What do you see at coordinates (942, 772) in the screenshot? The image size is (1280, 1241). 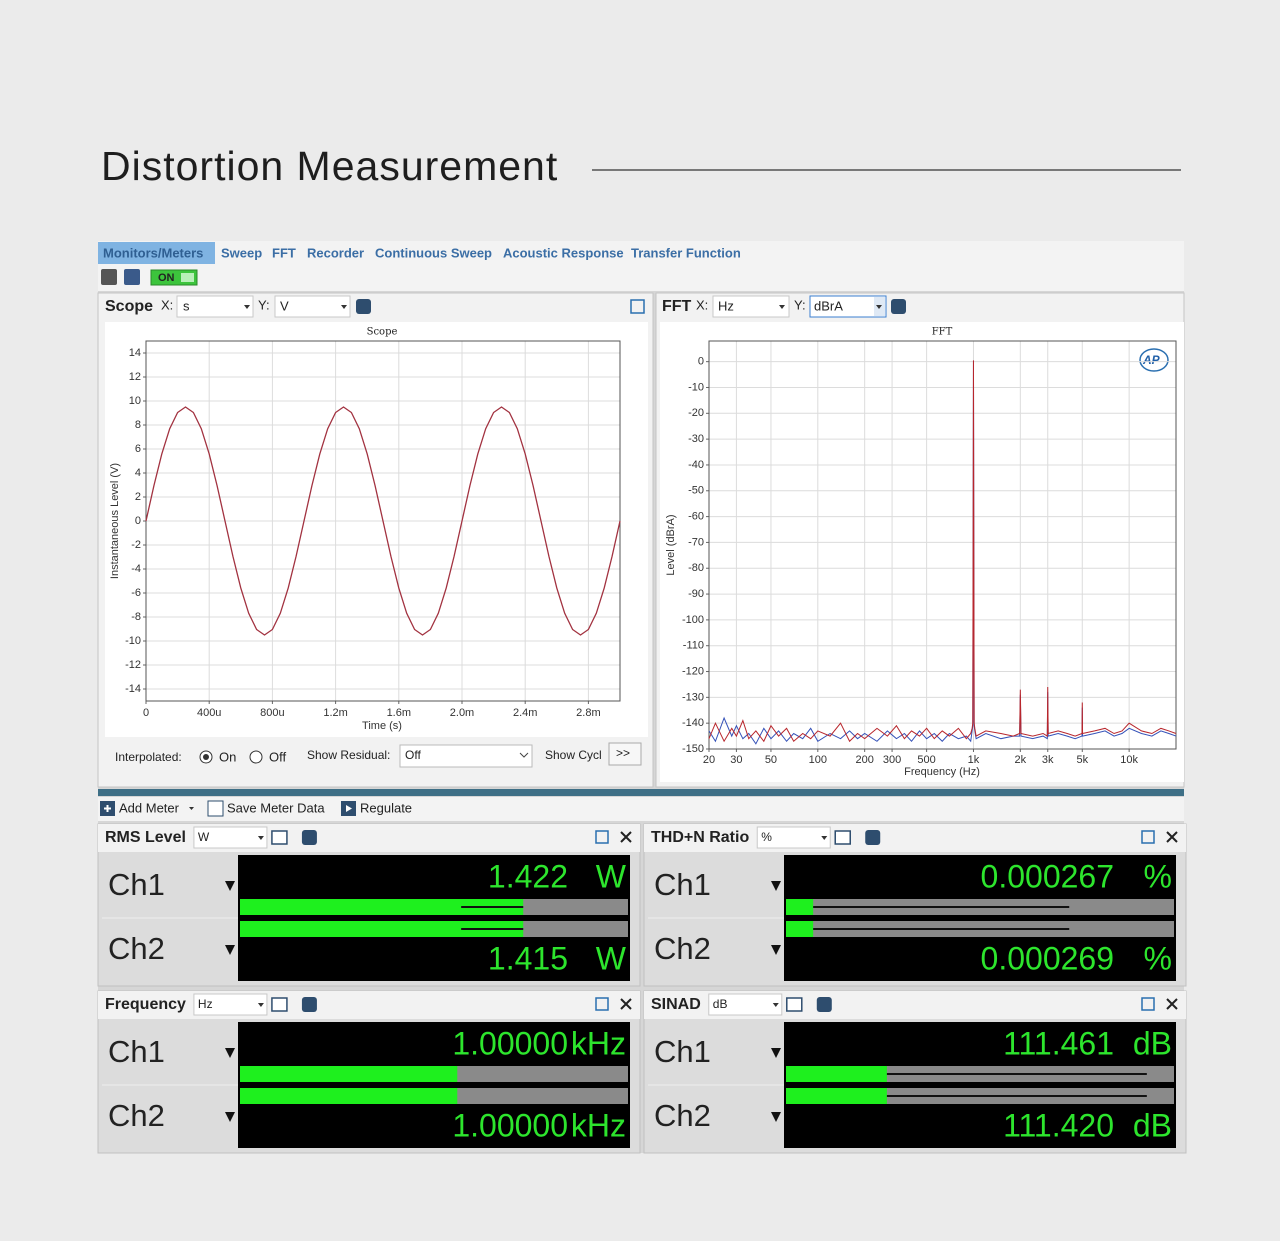 I see `x-axis-label: Frequency (Hz)` at bounding box center [942, 772].